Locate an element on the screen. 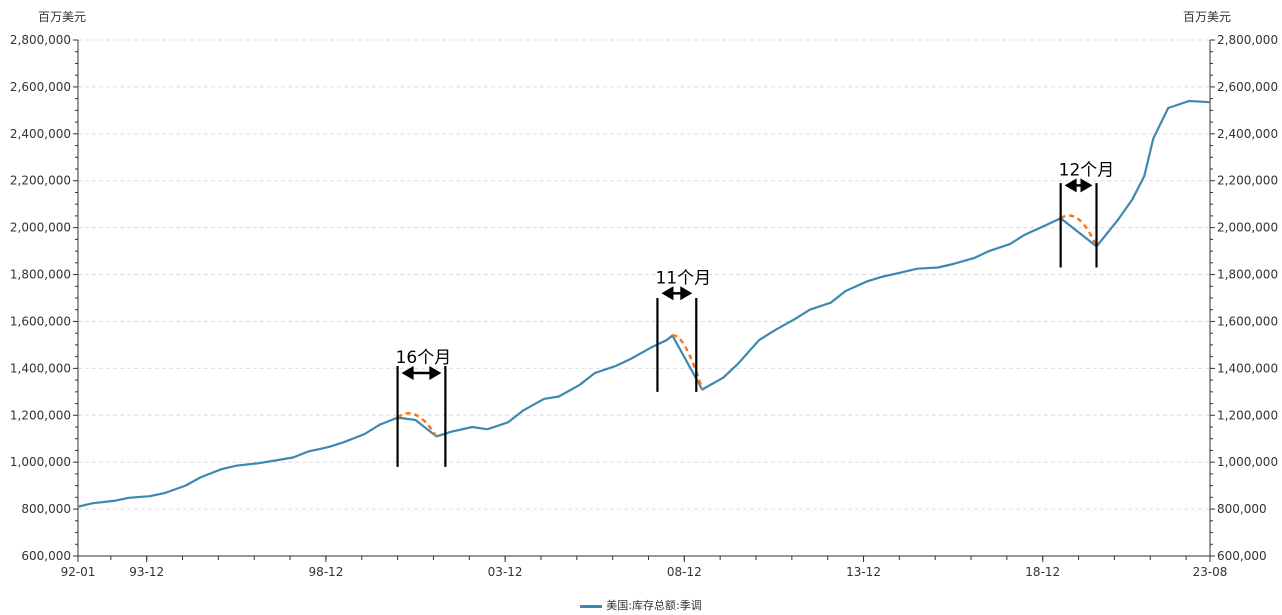  y-tick-label-right: 2,600,000 is located at coordinates (1247, 87).